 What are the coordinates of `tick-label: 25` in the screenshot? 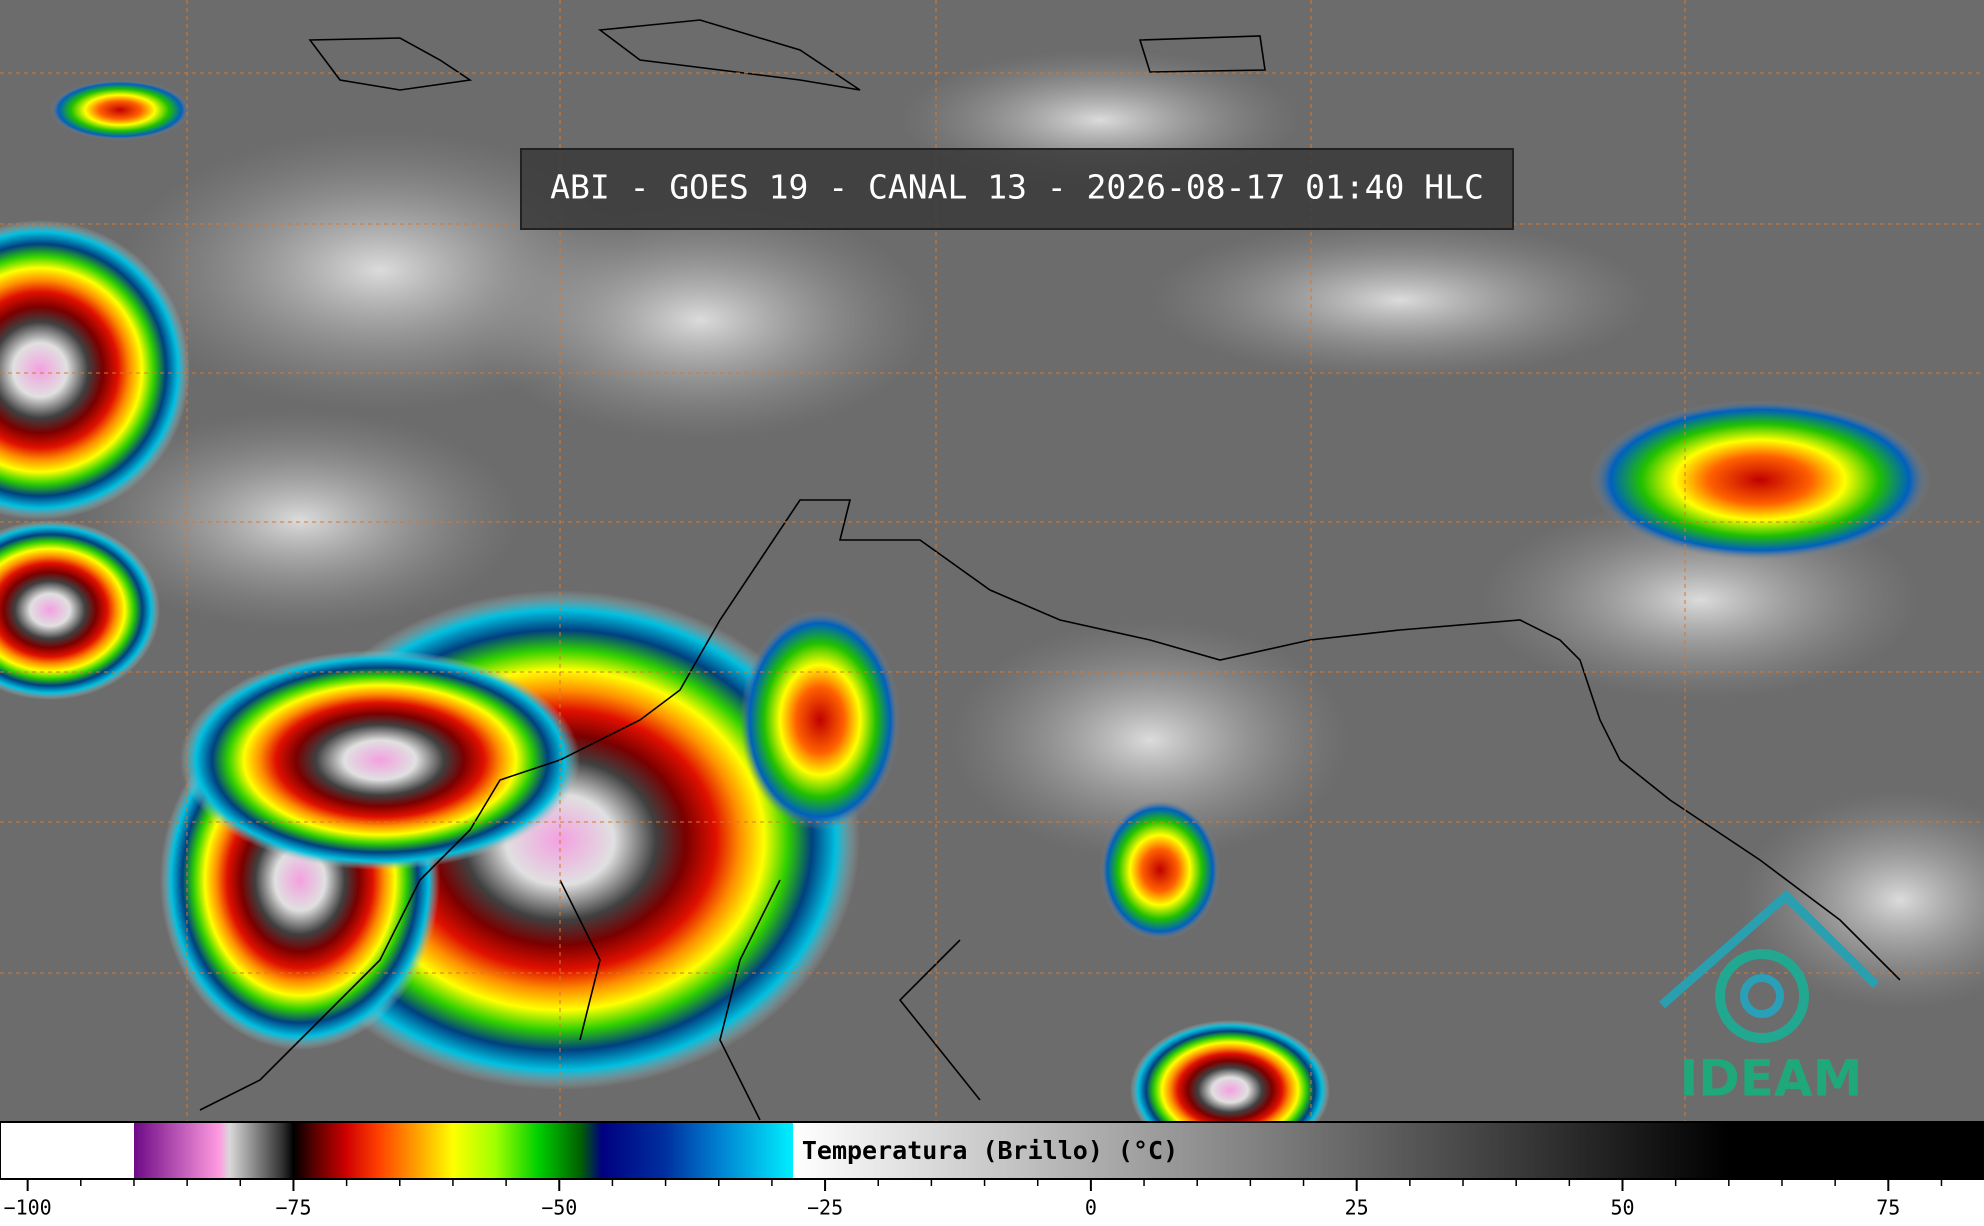 It's located at (1357, 1208).